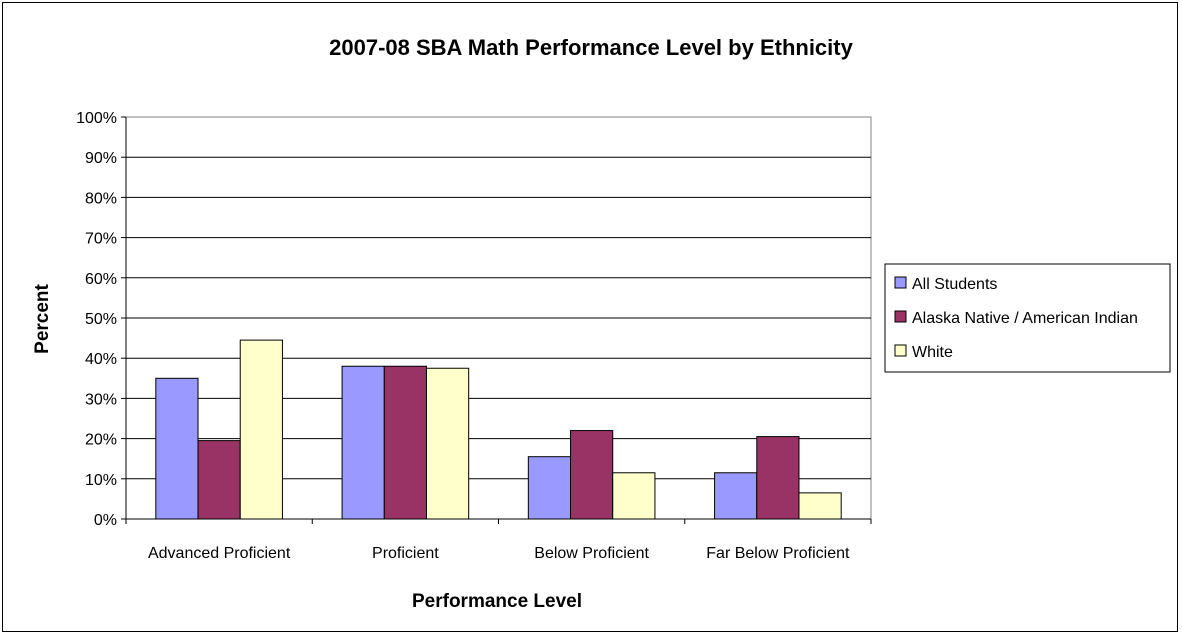 The width and height of the screenshot is (1182, 636). I want to click on x-category-label: Proficient, so click(405, 553).